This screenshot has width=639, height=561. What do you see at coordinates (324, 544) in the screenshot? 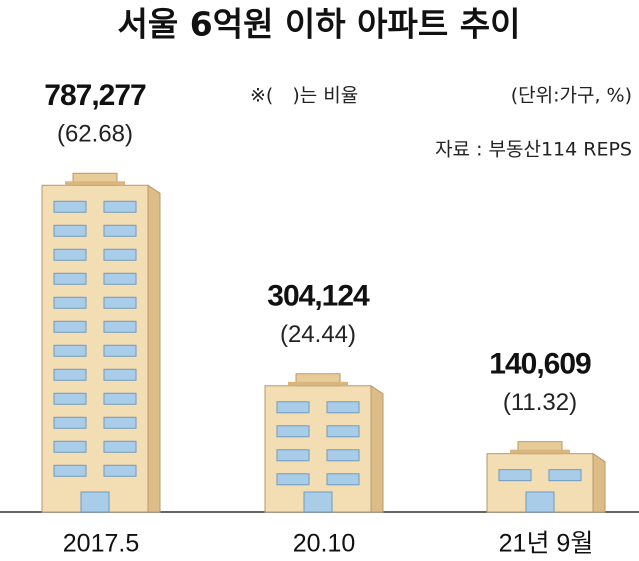
I see `x-tick-label: 20.10` at bounding box center [324, 544].